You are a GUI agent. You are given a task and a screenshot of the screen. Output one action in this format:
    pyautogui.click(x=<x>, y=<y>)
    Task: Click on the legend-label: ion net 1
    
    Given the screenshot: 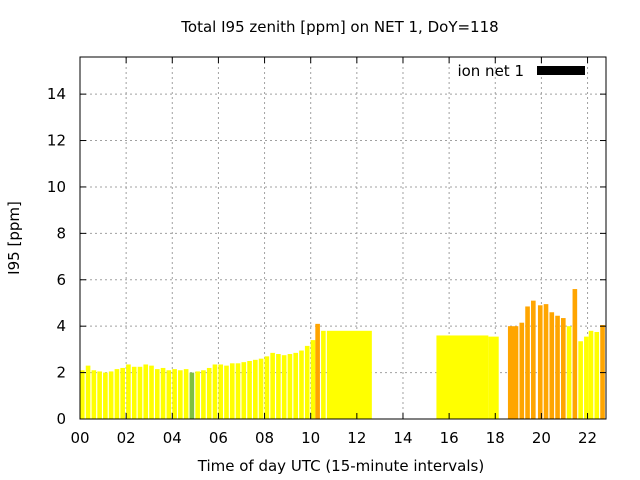 What is the action you would take?
    pyautogui.click(x=490, y=71)
    